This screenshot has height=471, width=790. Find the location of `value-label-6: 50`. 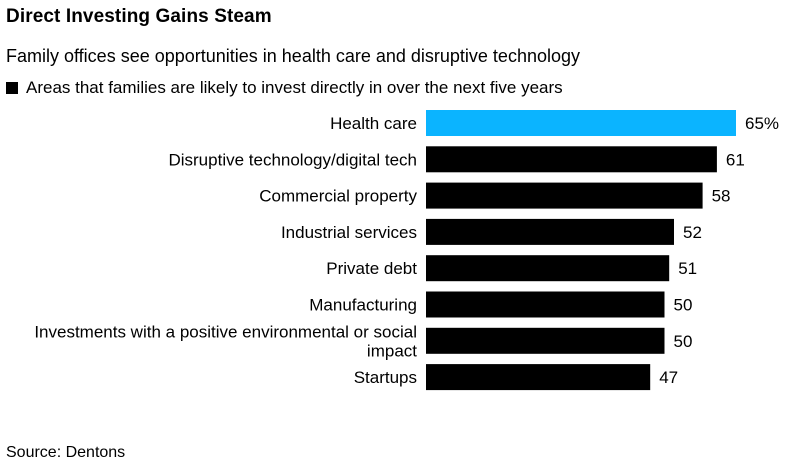

value-label-6: 50 is located at coordinates (683, 341).